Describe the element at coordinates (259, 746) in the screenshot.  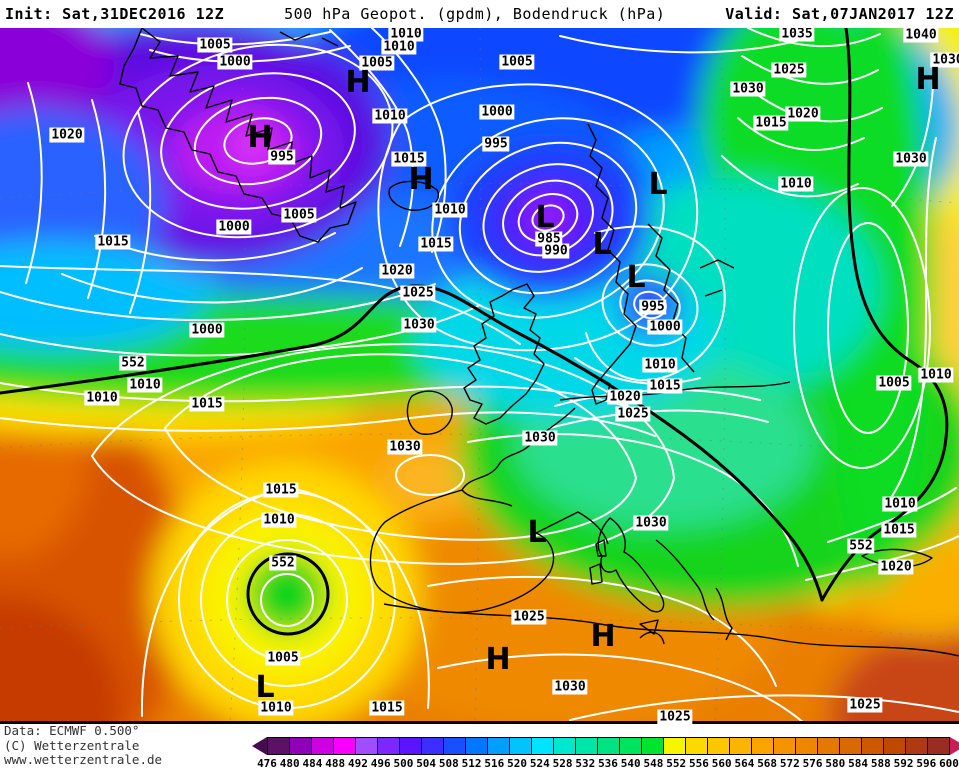
I see `colorbar-left-arrow` at that location.